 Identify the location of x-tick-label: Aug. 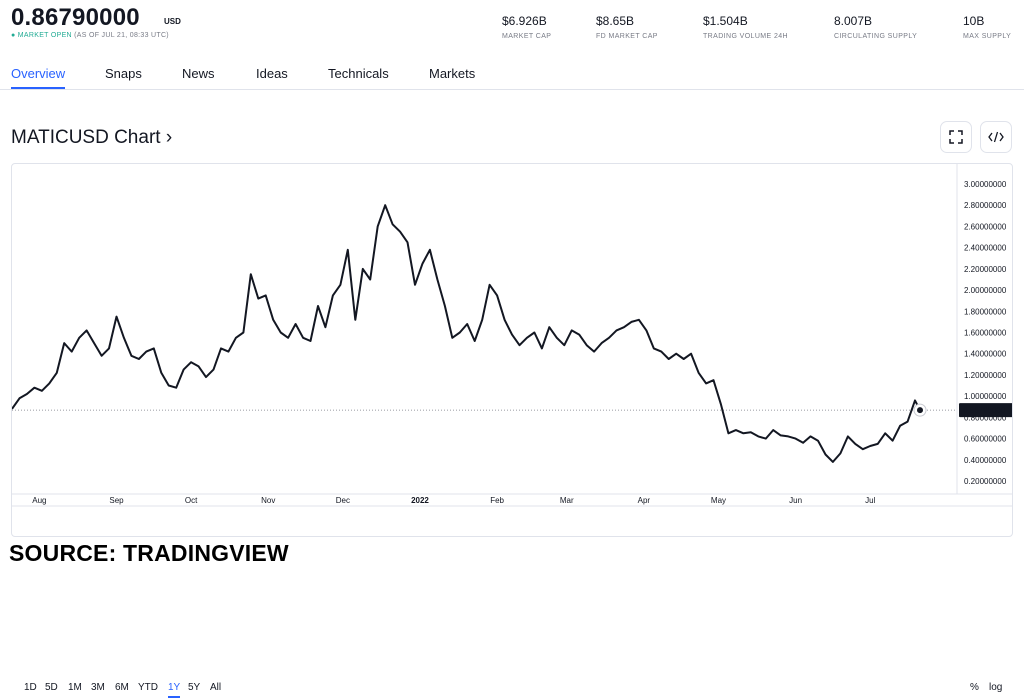
(39, 500).